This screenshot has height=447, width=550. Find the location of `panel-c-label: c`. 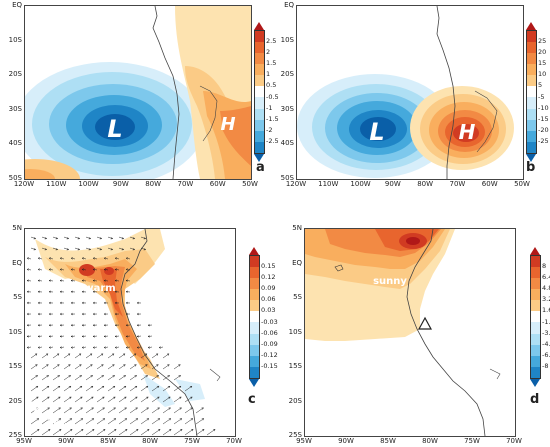

panel-c-label: c is located at coordinates (252, 399).